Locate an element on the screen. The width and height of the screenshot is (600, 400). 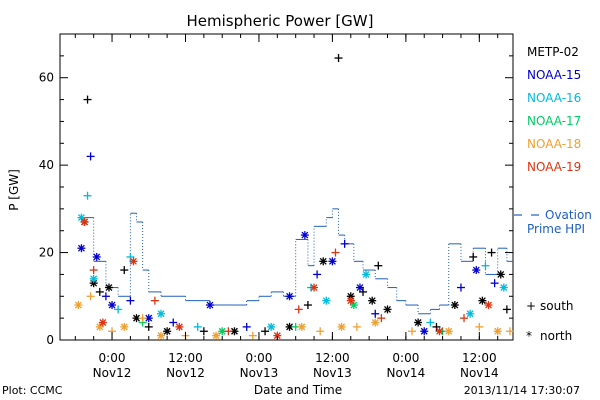
x-tick-date-label: Nov14 is located at coordinates (479, 373).